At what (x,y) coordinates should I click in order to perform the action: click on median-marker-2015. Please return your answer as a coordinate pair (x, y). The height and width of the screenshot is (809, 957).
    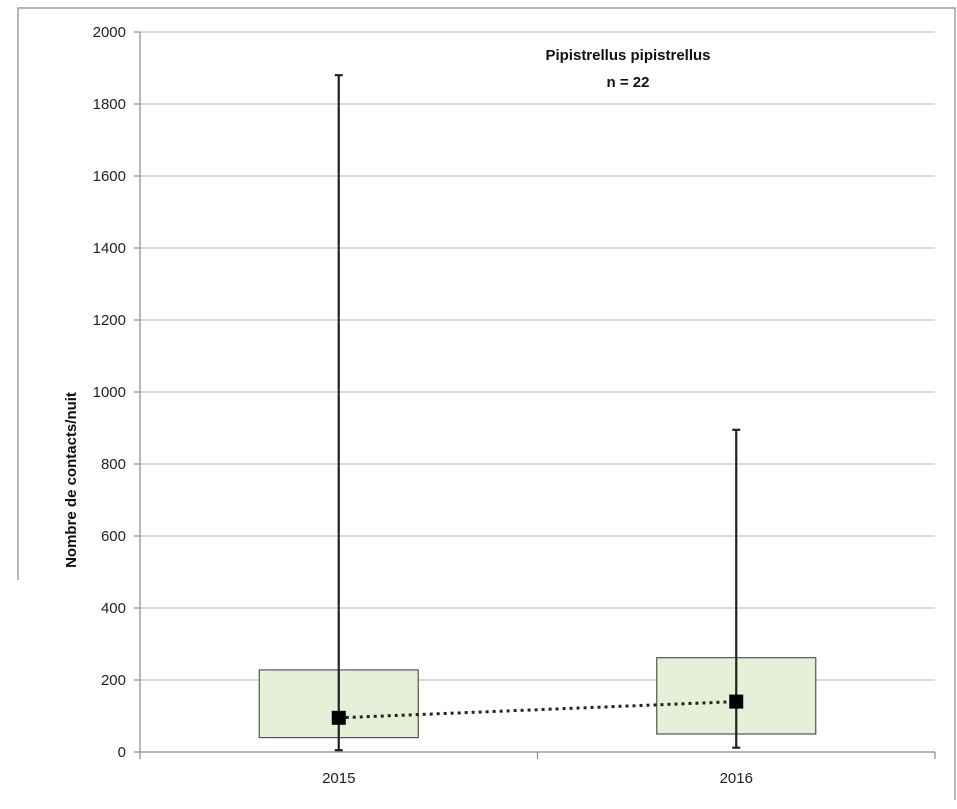
    Looking at the image, I should click on (338, 717).